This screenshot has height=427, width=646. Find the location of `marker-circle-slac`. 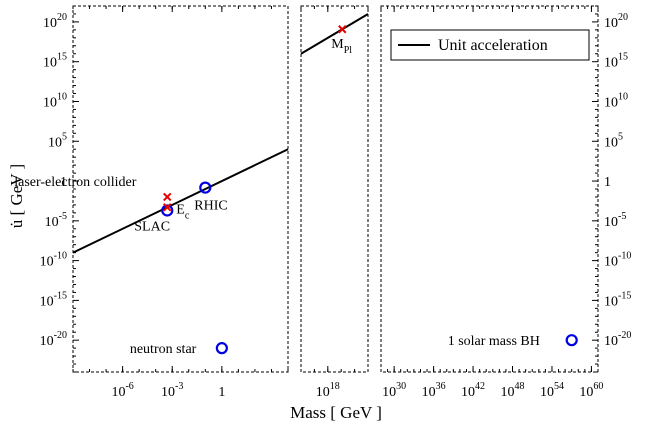

marker-circle-slac is located at coordinates (167, 210).